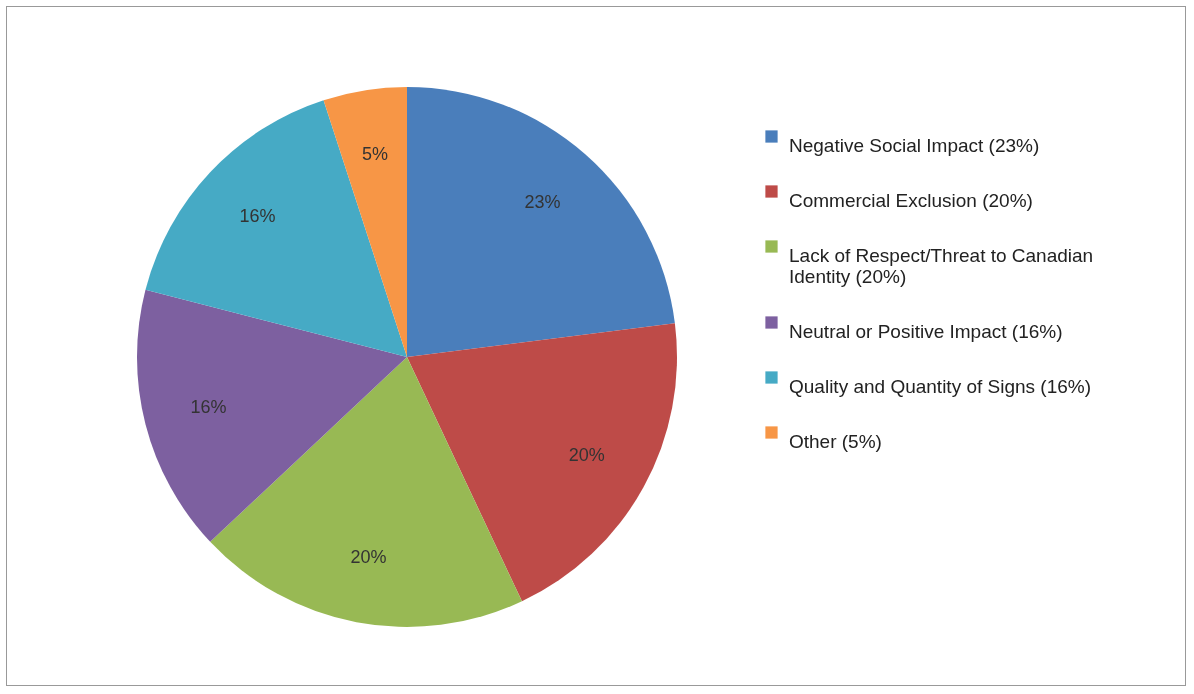 The height and width of the screenshot is (694, 1194). I want to click on legend-label: Other (5%), so click(835, 441).